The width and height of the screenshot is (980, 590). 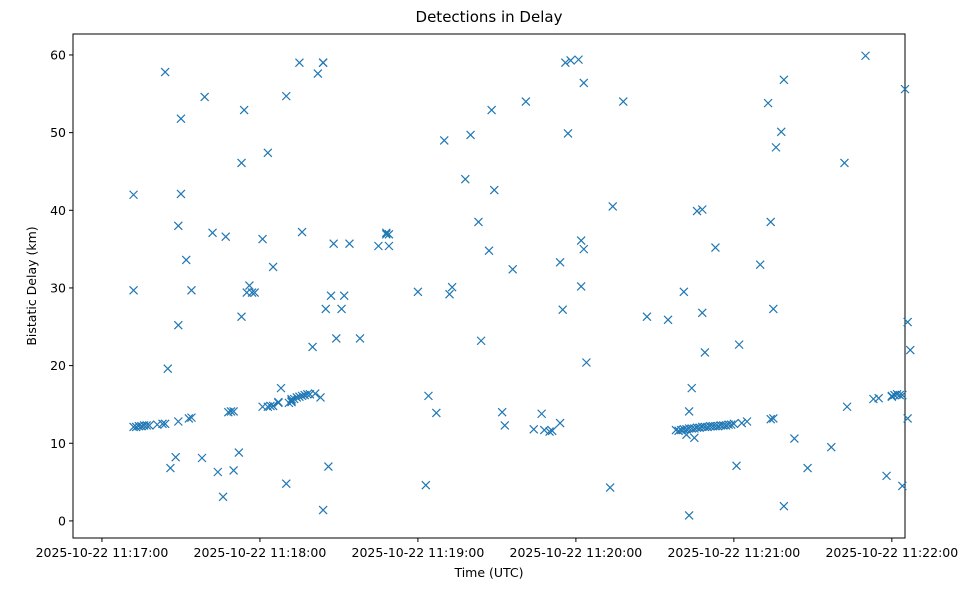 What do you see at coordinates (260, 552) in the screenshot?
I see `x-tick-label: 2025-10-22 11:18:00` at bounding box center [260, 552].